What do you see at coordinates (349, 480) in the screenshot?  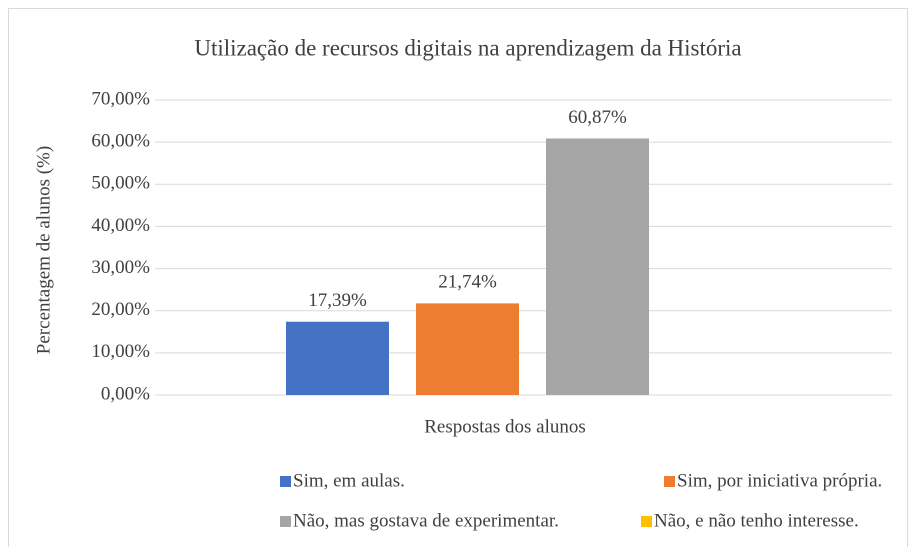 I see `legend-label: Sim, em aulas.` at bounding box center [349, 480].